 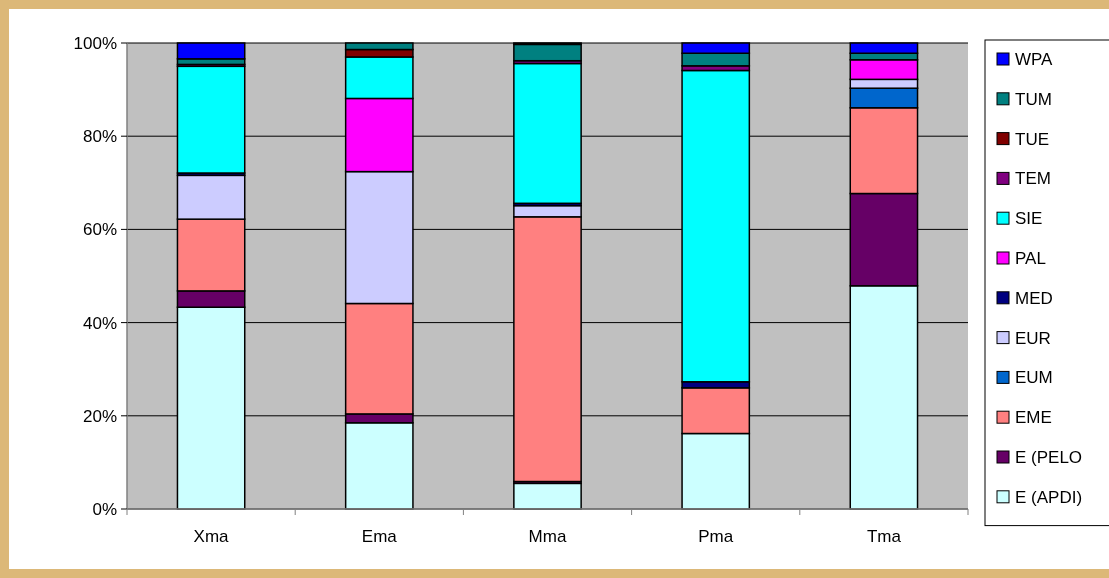 I want to click on x-tick-label: Xma, so click(x=211, y=536).